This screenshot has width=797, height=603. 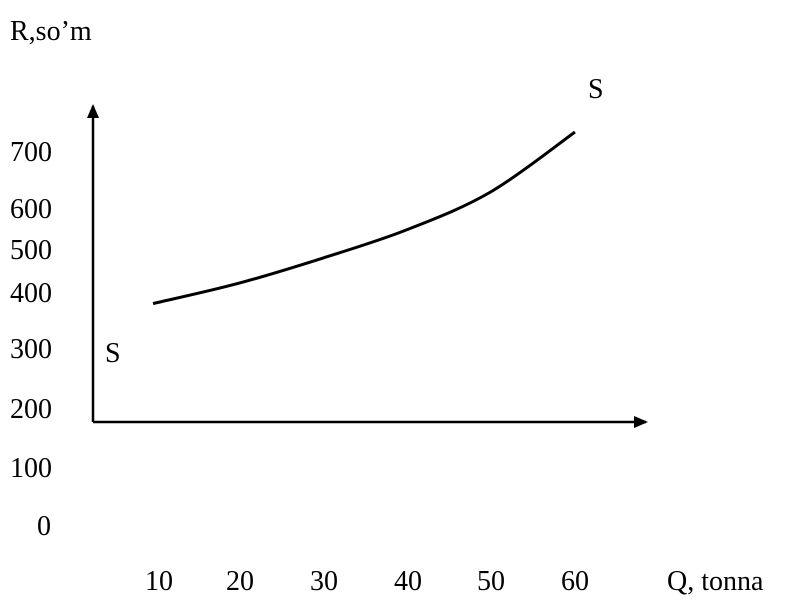 I want to click on x-tick-label: 10, so click(x=159, y=581).